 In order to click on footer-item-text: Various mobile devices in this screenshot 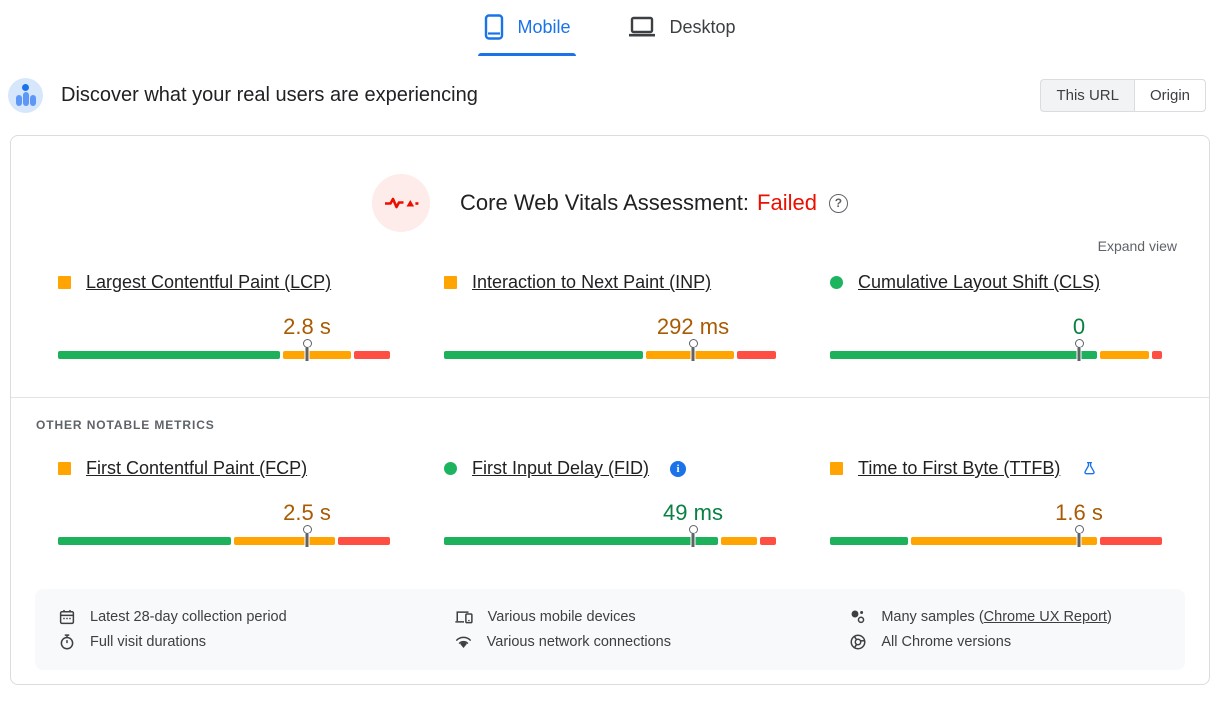, I will do `click(561, 617)`.